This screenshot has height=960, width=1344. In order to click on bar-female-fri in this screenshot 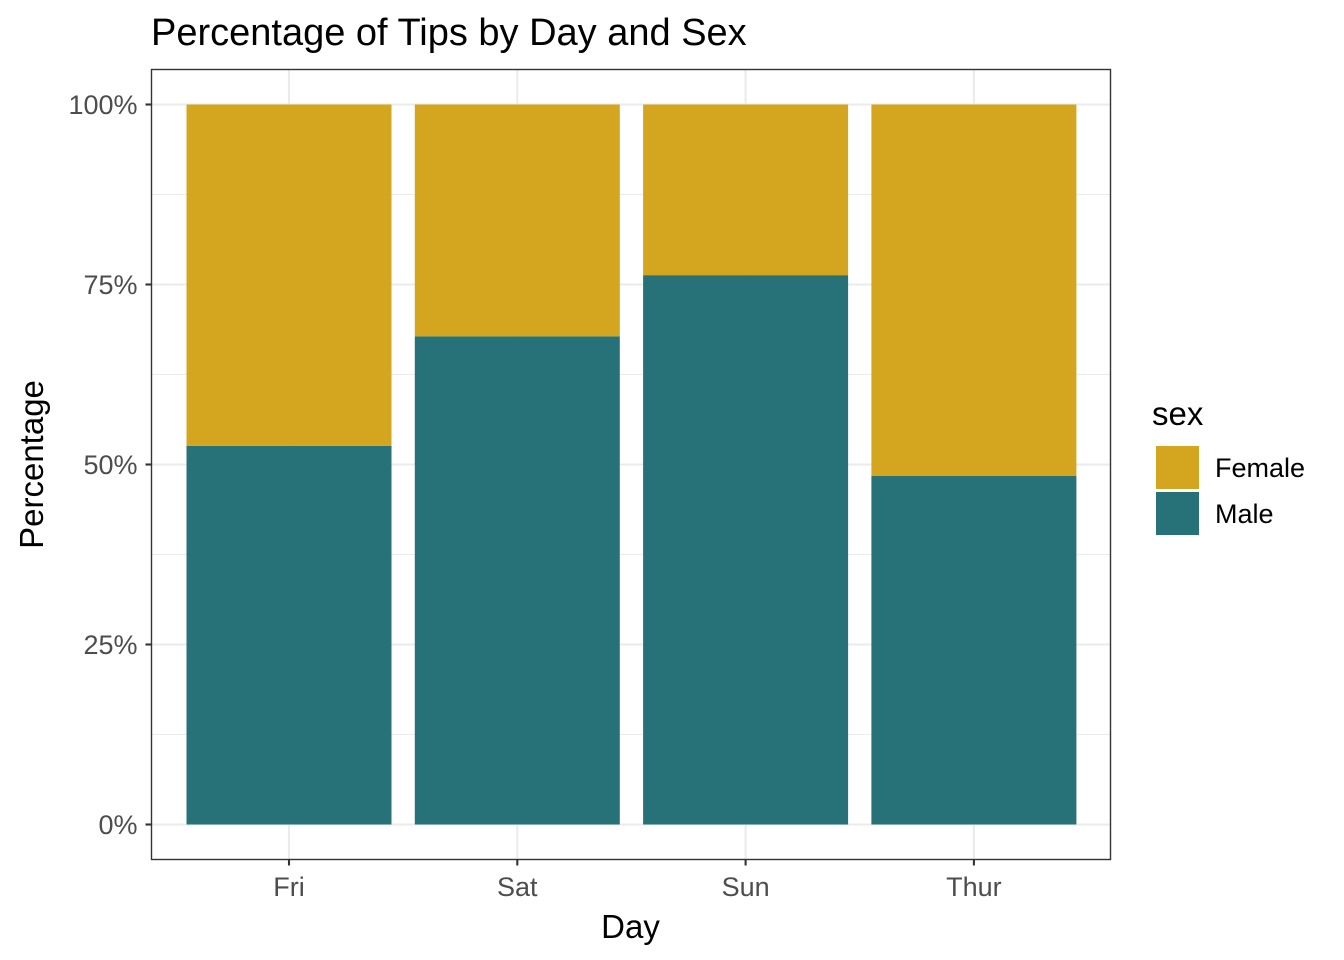, I will do `click(289, 275)`.